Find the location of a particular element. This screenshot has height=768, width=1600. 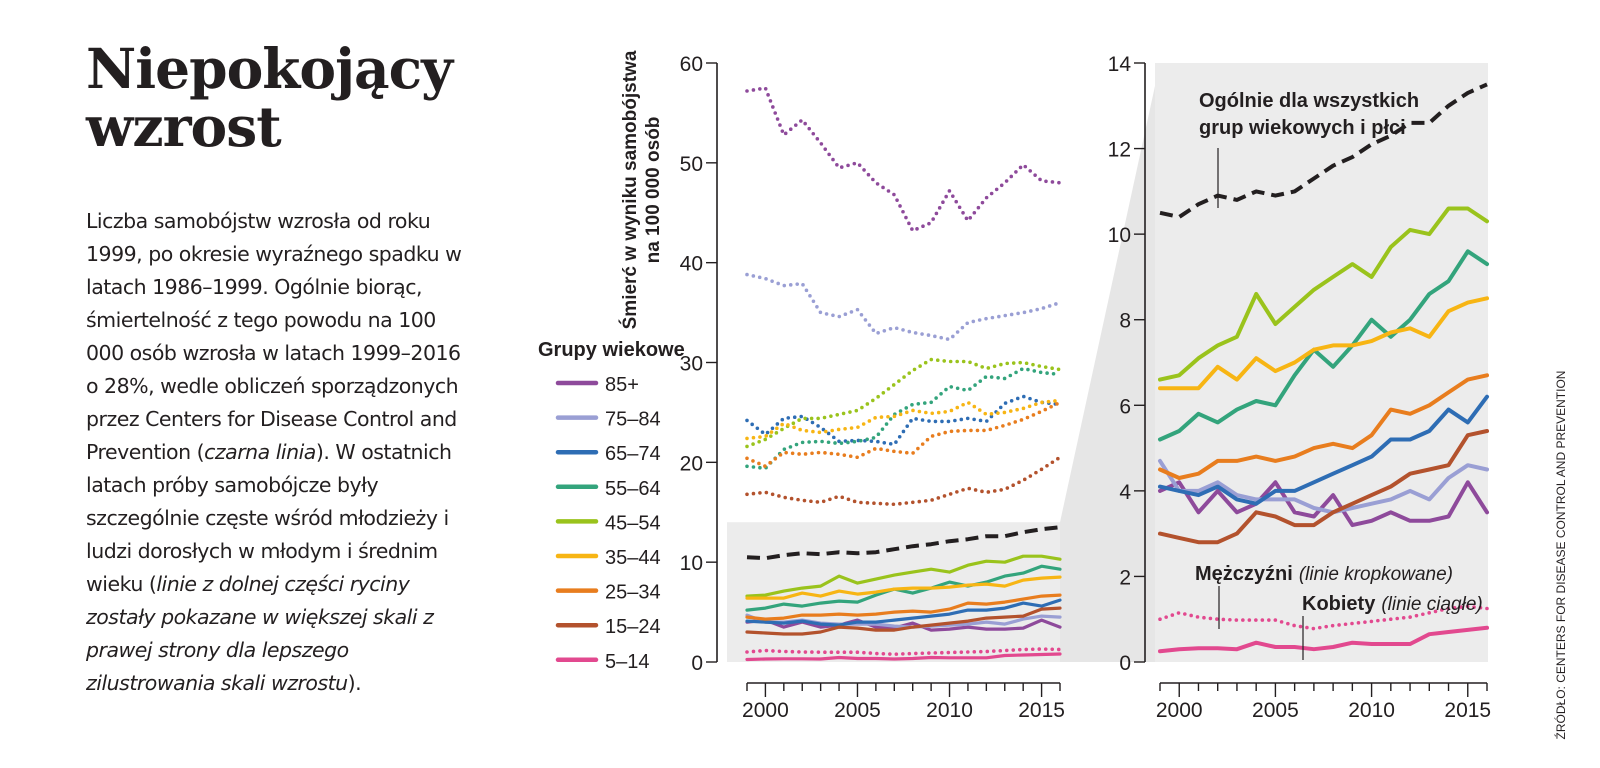

left-x-tick-label: 2000 is located at coordinates (765, 710).